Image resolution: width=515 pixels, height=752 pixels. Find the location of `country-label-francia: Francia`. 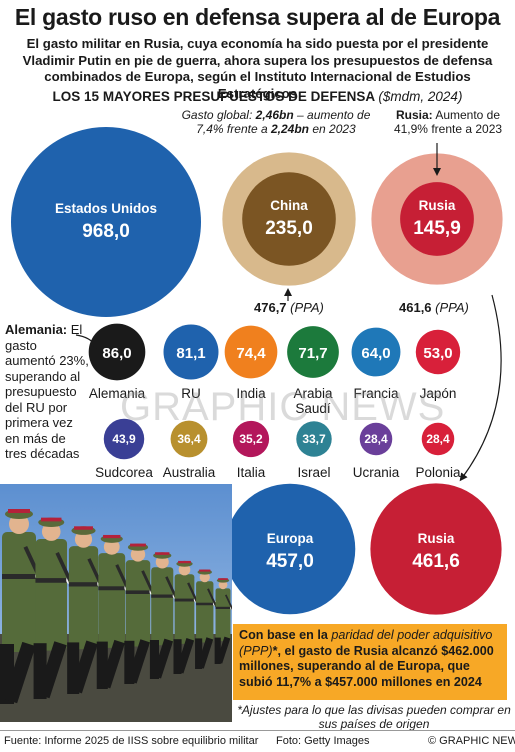

country-label-francia: Francia is located at coordinates (376, 393).